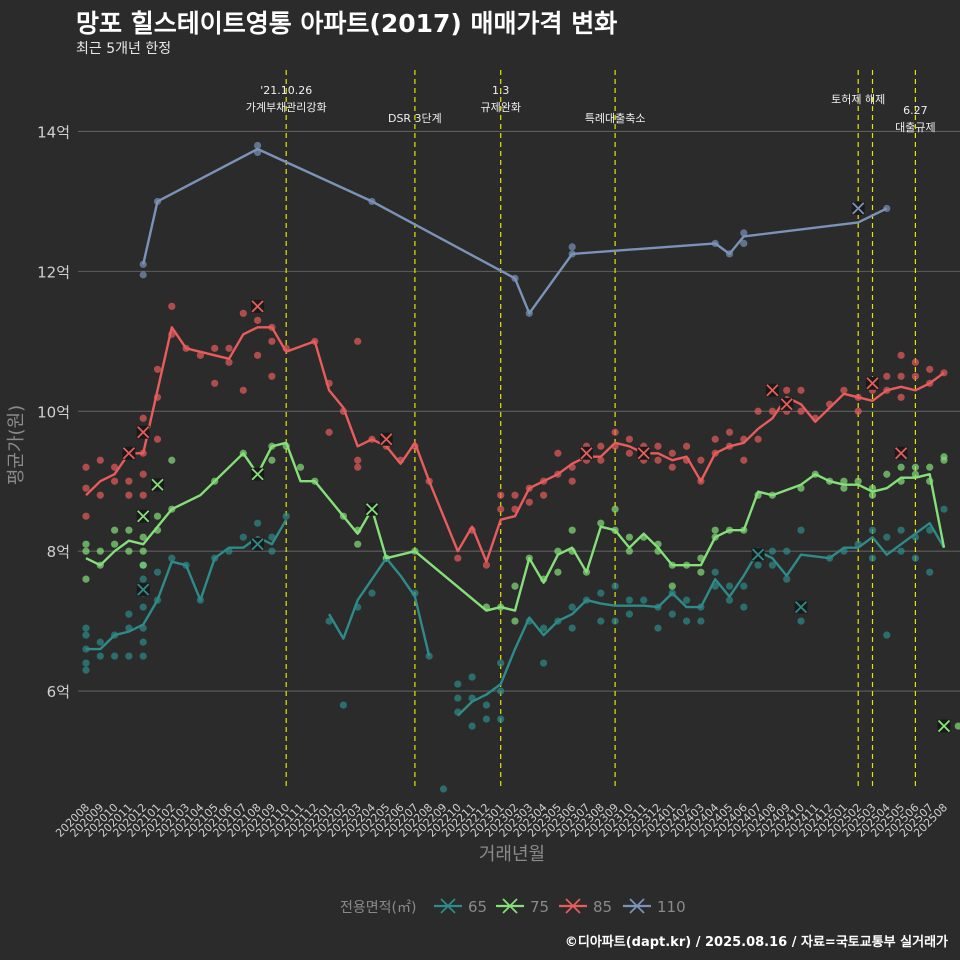 This screenshot has height=960, width=960. I want to click on series-65-x-marks, so click(472, 575).